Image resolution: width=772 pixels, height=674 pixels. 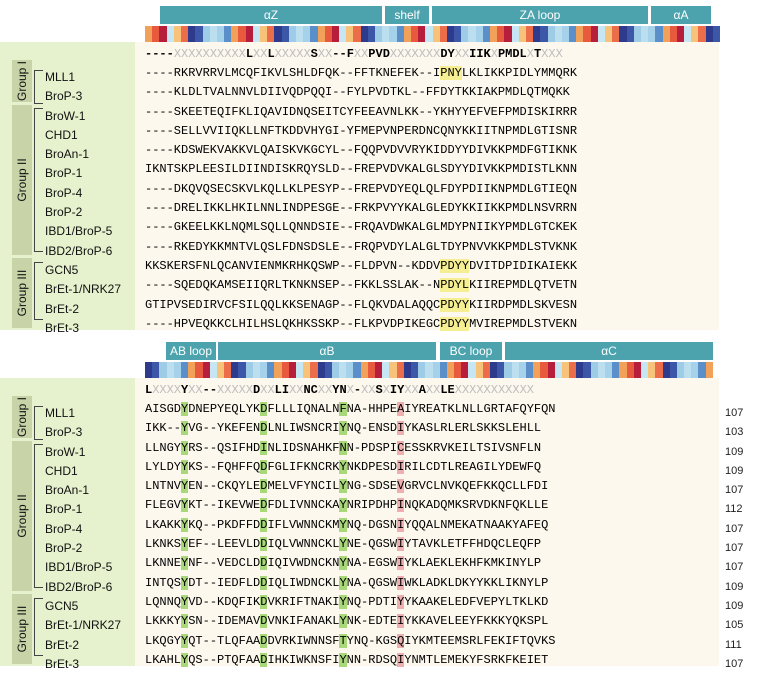 What do you see at coordinates (191, 351) in the screenshot?
I see `sstruct-ab-loop: AB loop` at bounding box center [191, 351].